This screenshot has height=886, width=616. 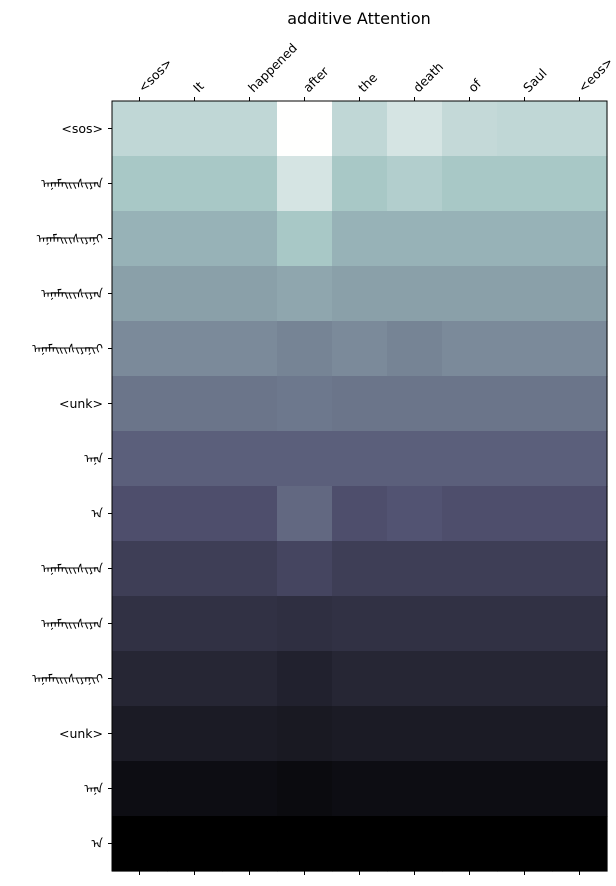 I want to click on y-tick-label: <unk>, so click(x=81, y=403).